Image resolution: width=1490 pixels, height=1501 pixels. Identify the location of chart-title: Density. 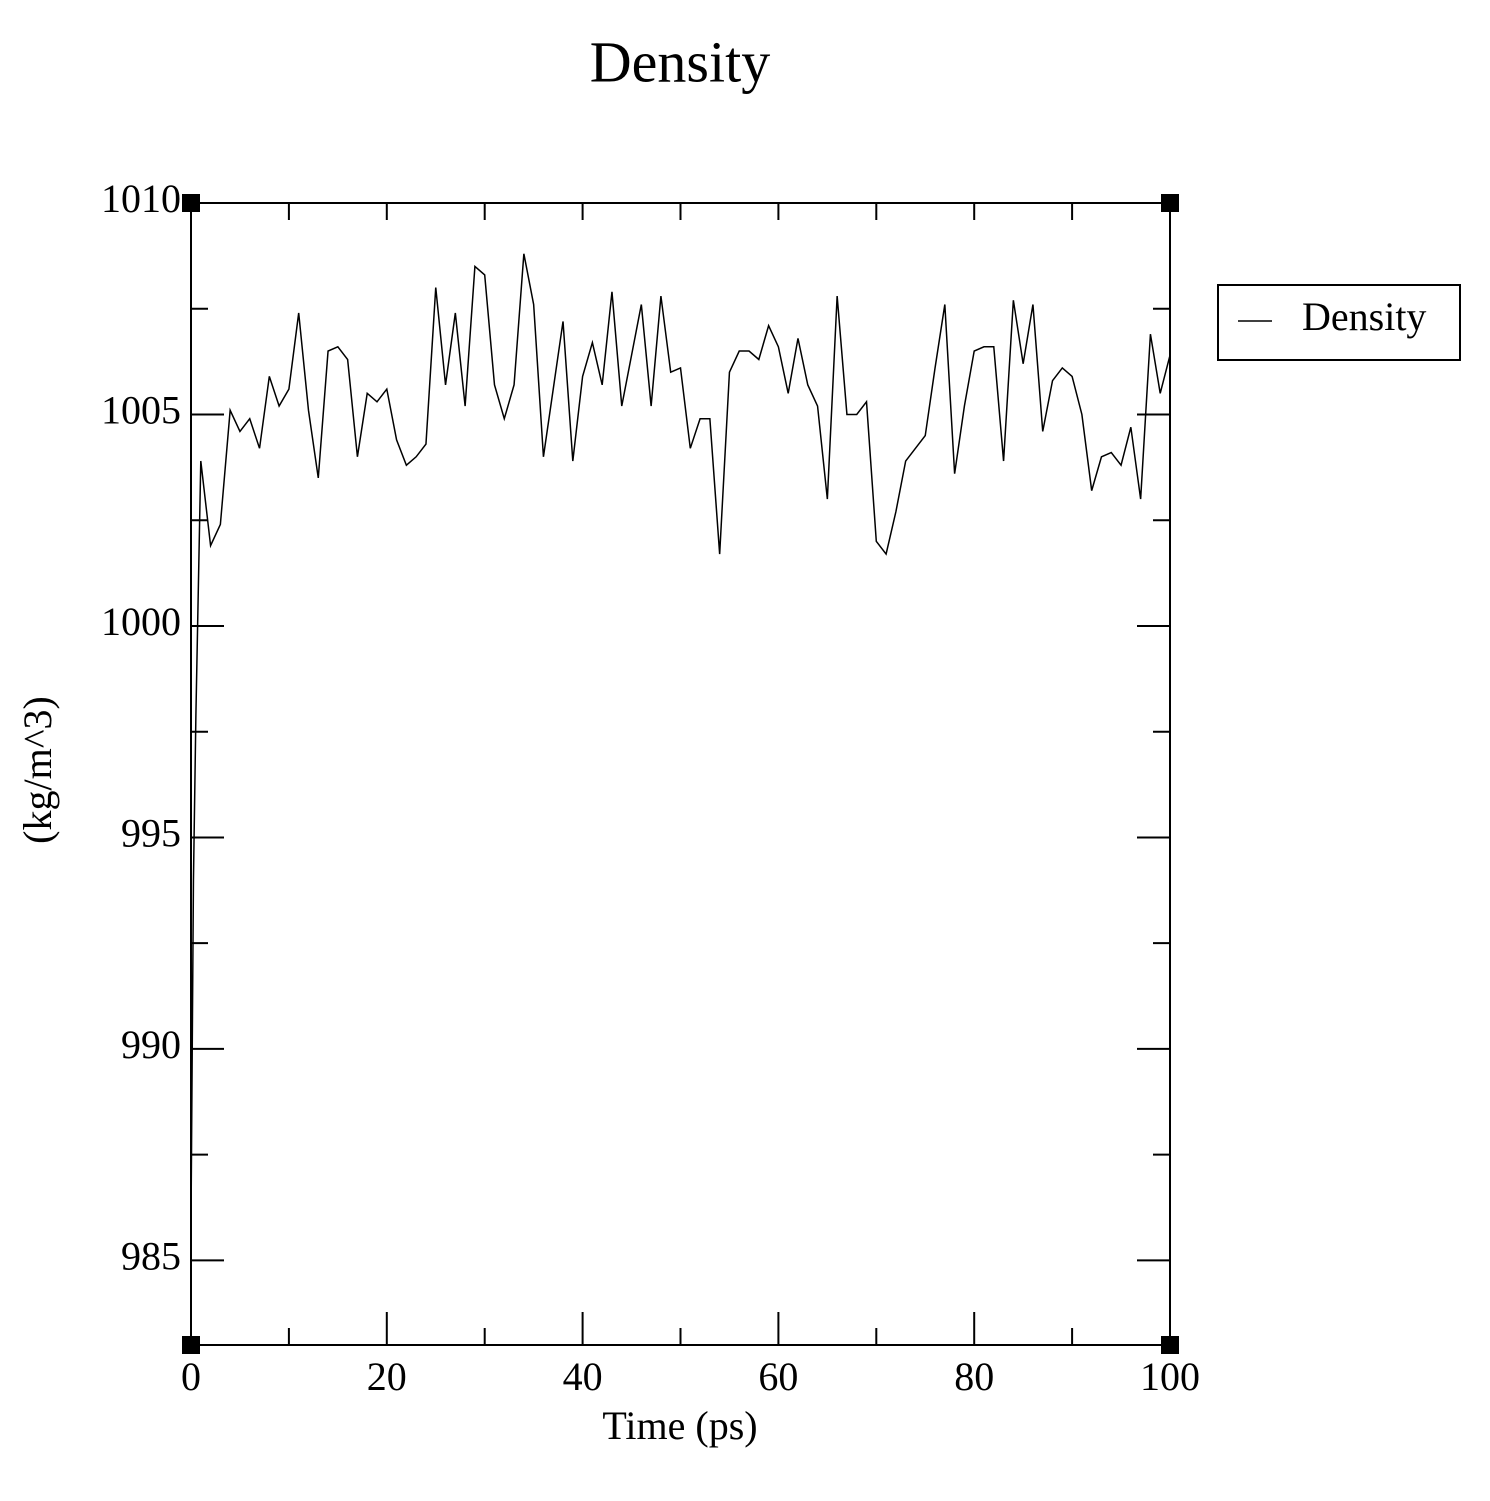
(680, 61).